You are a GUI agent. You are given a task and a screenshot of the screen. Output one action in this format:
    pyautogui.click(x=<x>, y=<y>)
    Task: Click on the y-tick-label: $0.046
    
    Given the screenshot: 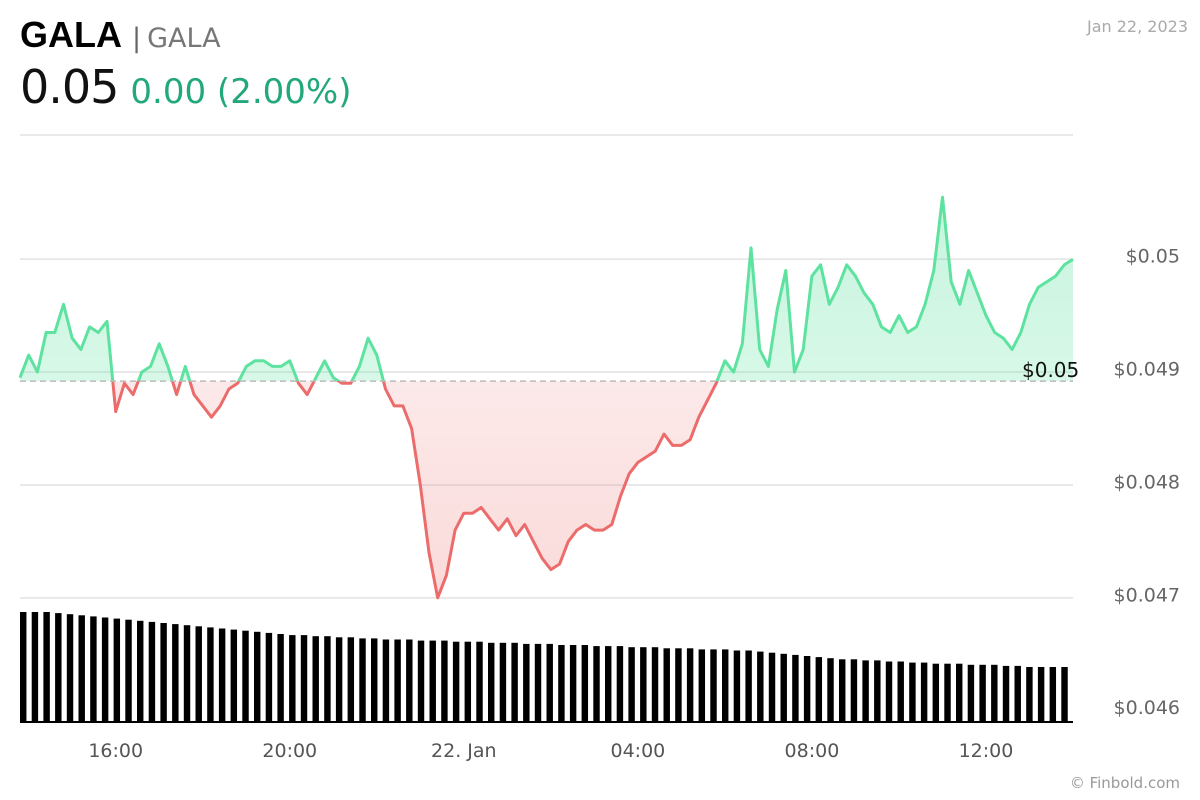 What is the action you would take?
    pyautogui.click(x=1147, y=708)
    